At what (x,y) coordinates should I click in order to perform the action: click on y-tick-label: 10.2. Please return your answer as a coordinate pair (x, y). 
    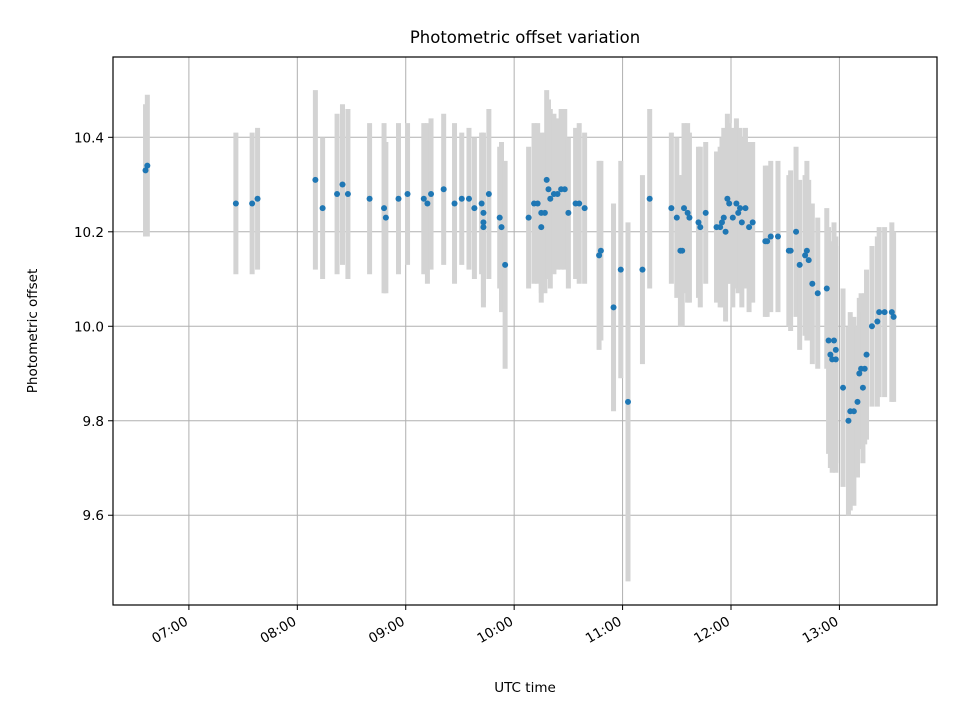
    Looking at the image, I should click on (89, 233).